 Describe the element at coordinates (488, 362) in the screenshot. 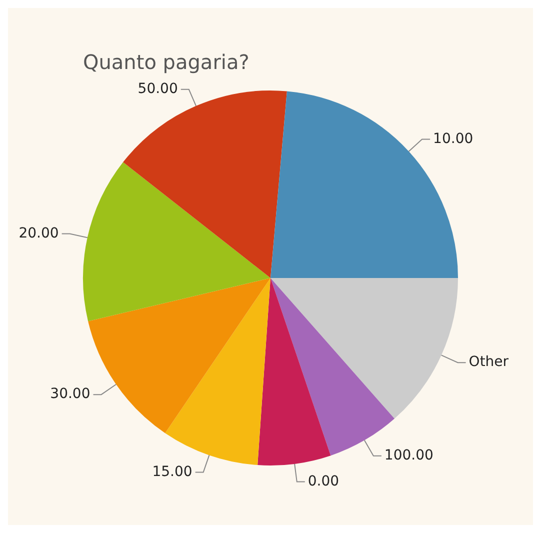

I see `slice-label: Other` at that location.